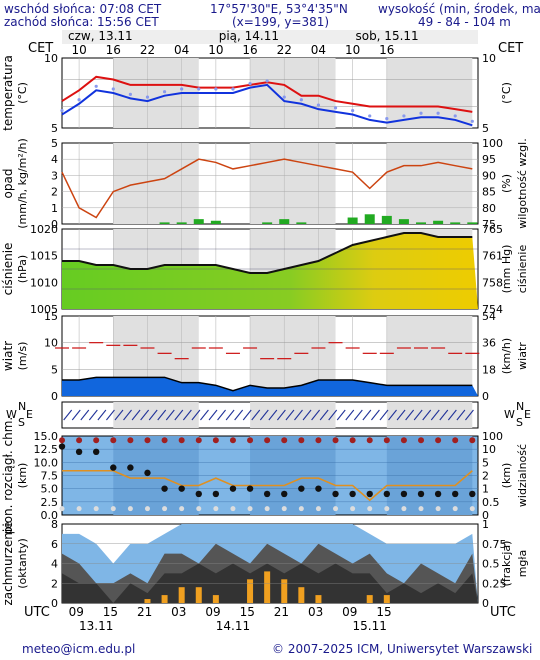  What do you see at coordinates (181, 50) in the screenshot?
I see `top-hour-label: 04` at bounding box center [181, 50].